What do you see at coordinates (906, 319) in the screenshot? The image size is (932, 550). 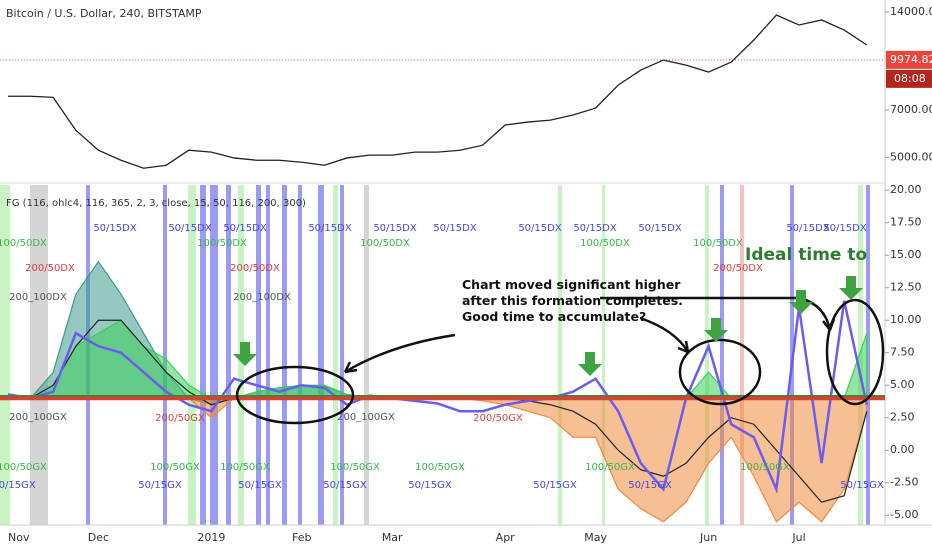 I see `y-tick-label: 10.00` at bounding box center [906, 319].